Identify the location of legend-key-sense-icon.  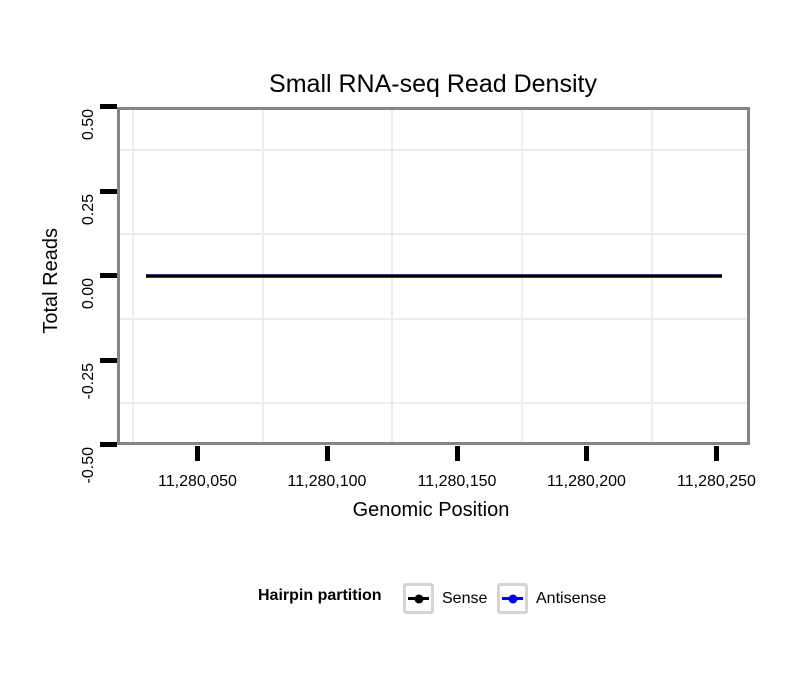
(418, 598).